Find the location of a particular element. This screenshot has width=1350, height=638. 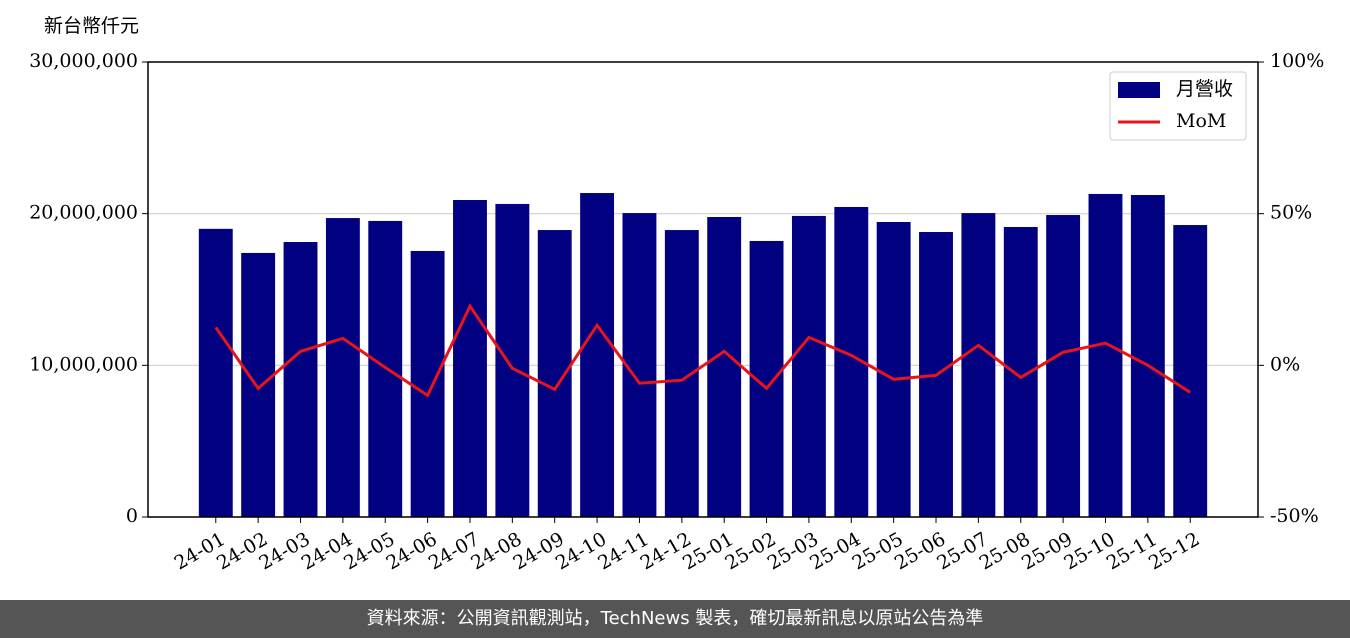

y-tick-label: 20,000,000 is located at coordinates (83, 213).